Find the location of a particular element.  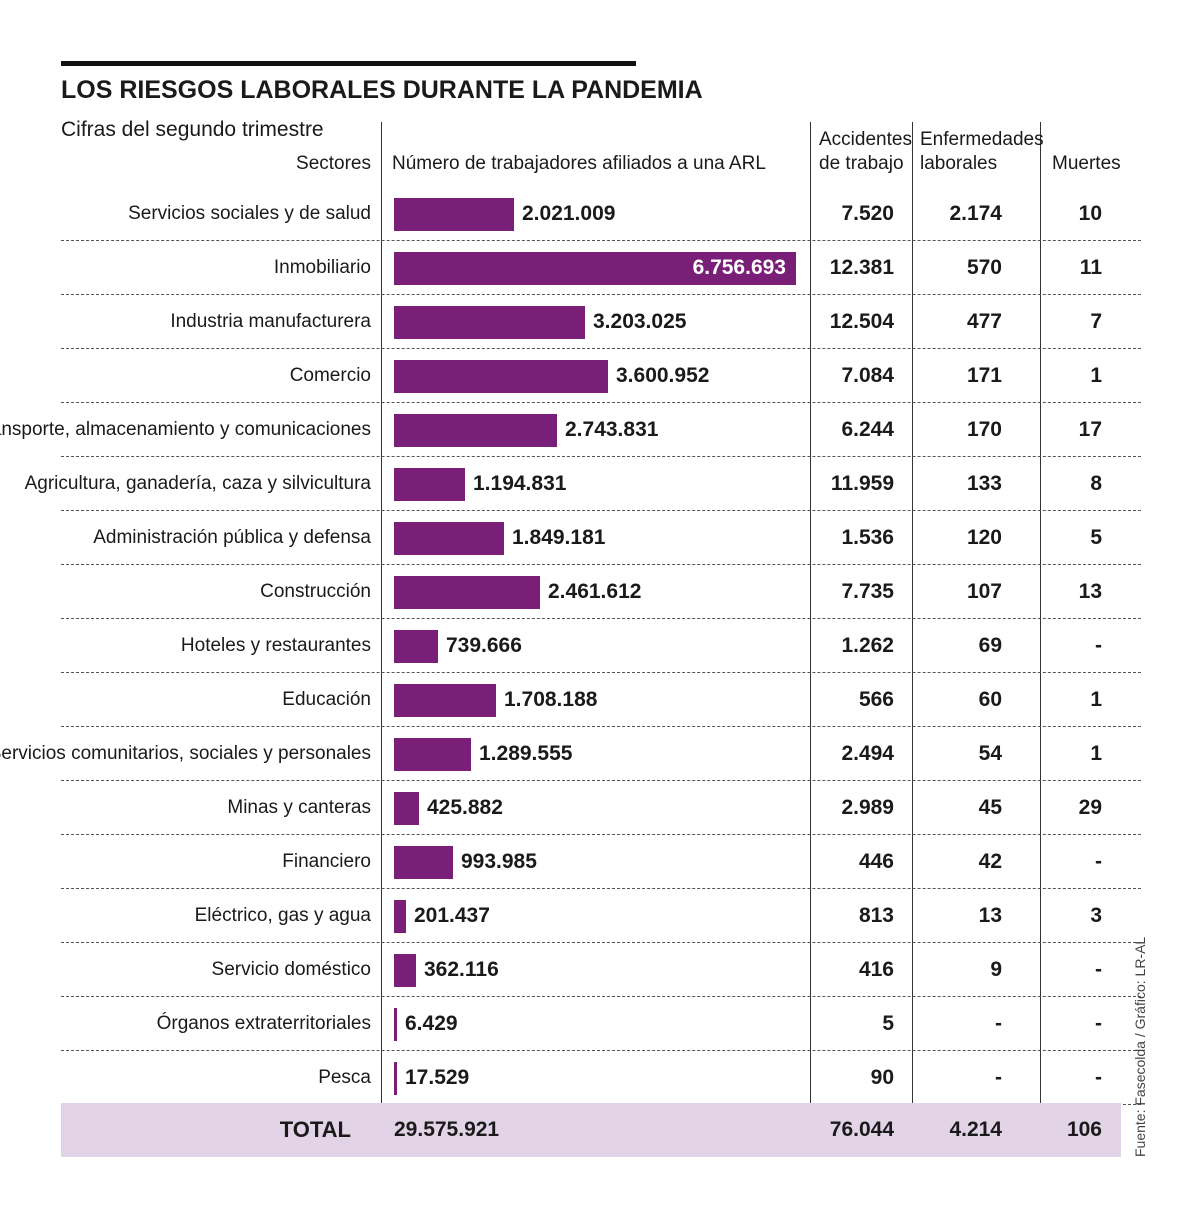

divider-sectores is located at coordinates (381, 639).